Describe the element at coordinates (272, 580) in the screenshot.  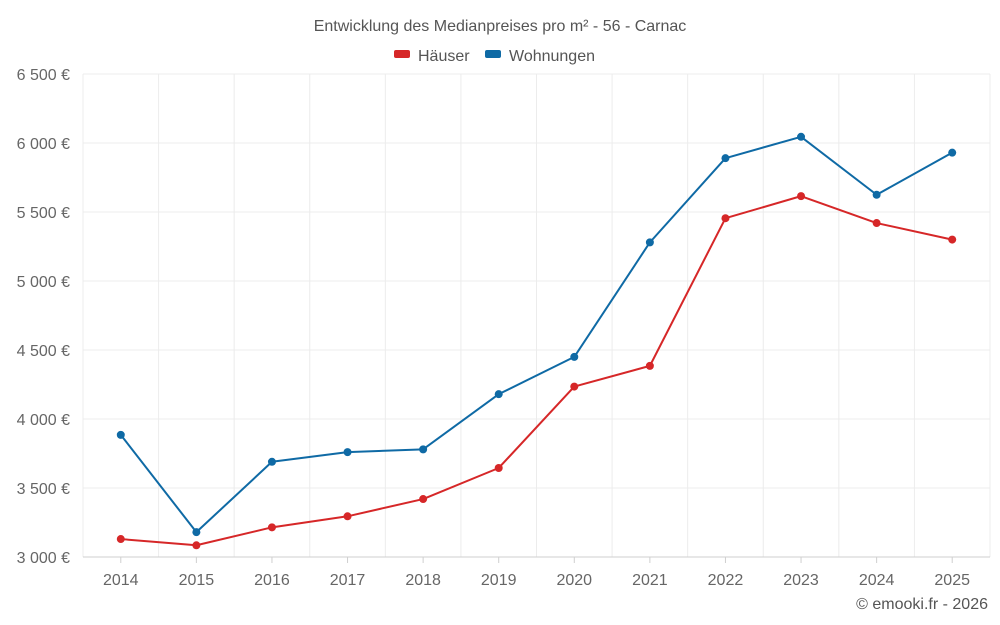
I see `x-tick-label: 2016` at that location.